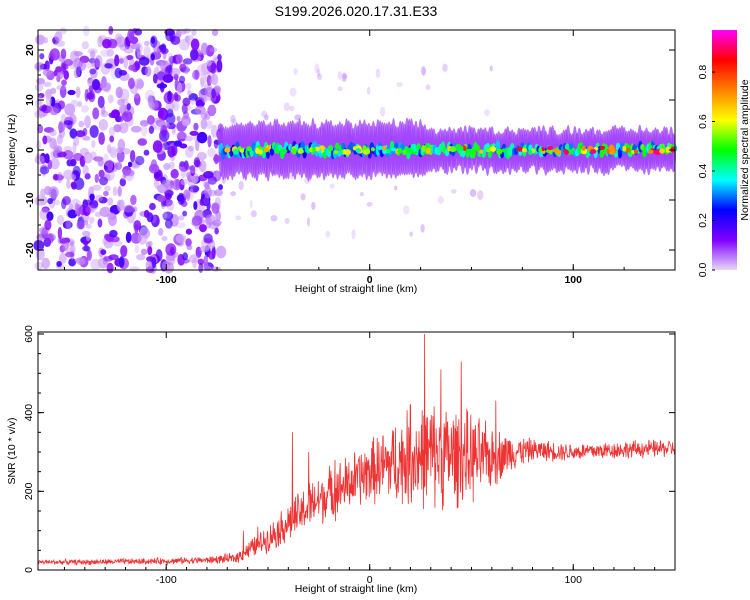 The image size is (750, 600). What do you see at coordinates (30, 50) in the screenshot?
I see `spectrogram-y-tick-label: 20` at bounding box center [30, 50].